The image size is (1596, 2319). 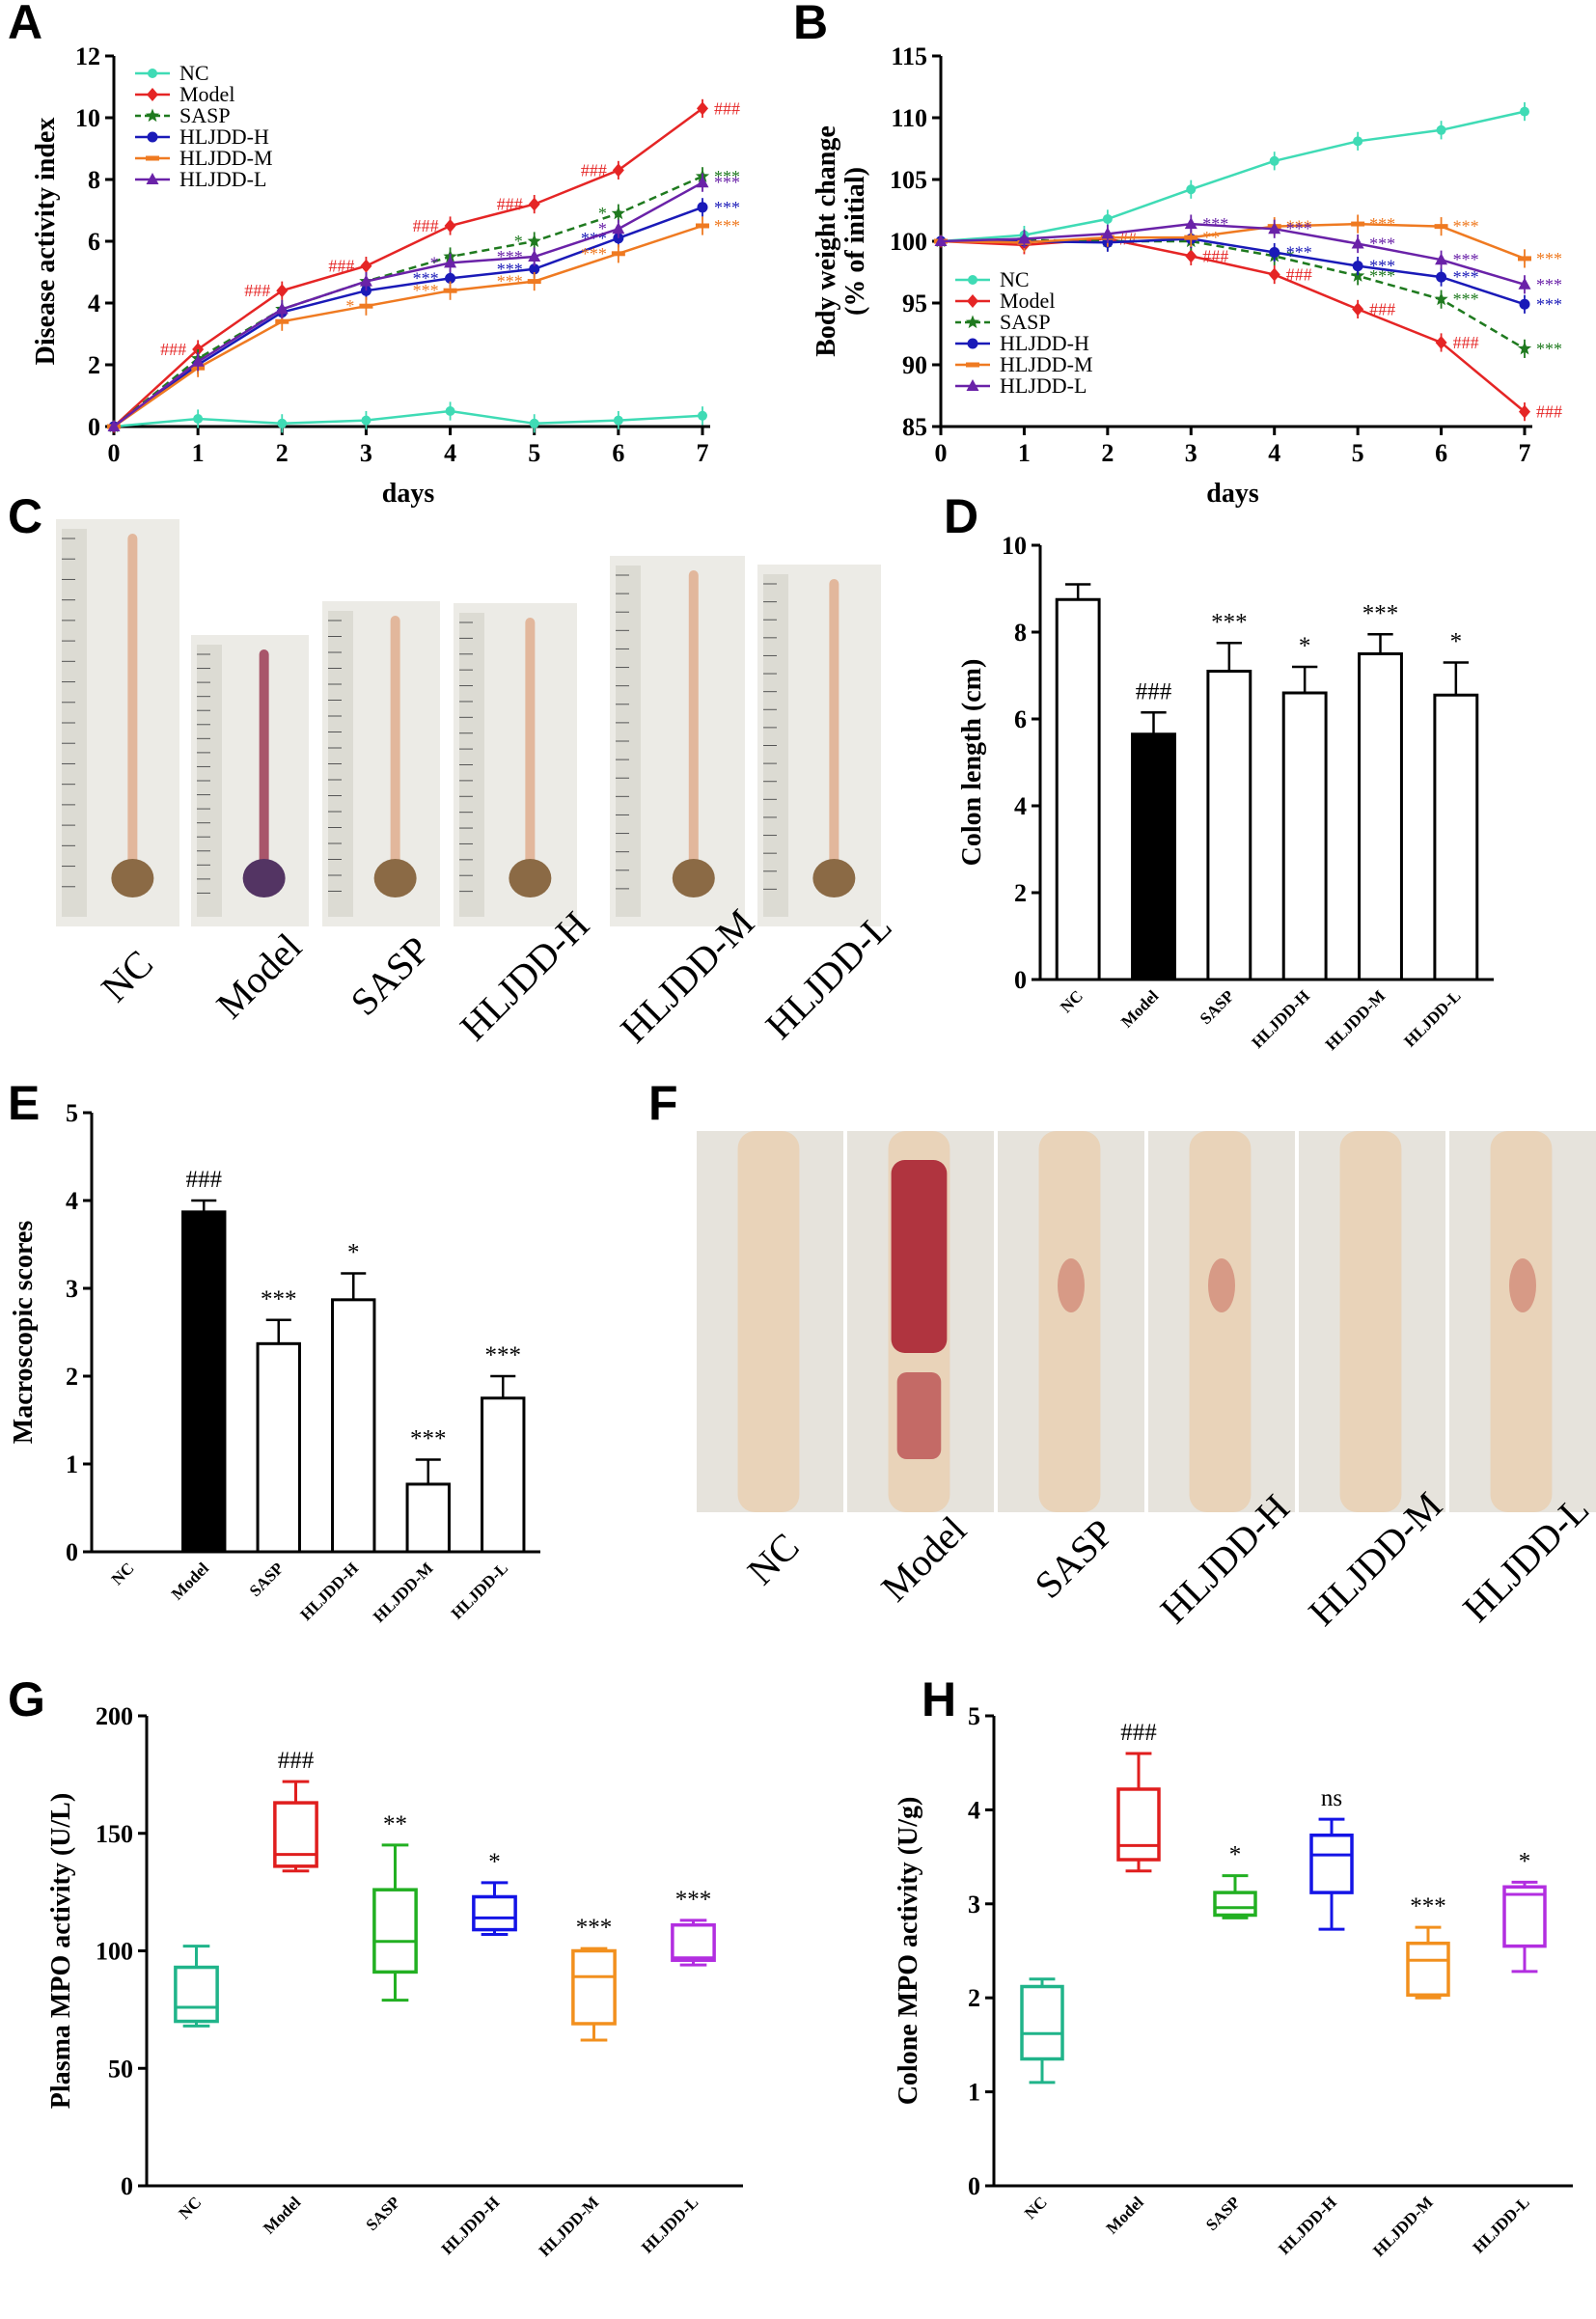 I want to click on series-hljdd-l: *** ************, so click(x=1248, y=254).